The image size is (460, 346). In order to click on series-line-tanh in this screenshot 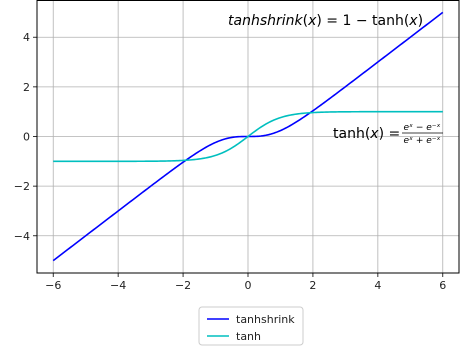, I will do `click(248, 136)`.